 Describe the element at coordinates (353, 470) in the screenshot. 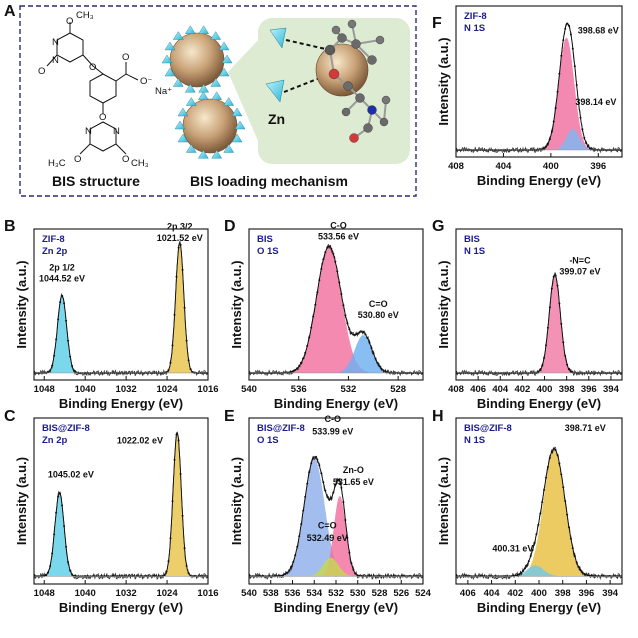

I see `peak-annotation: Zn-O` at that location.